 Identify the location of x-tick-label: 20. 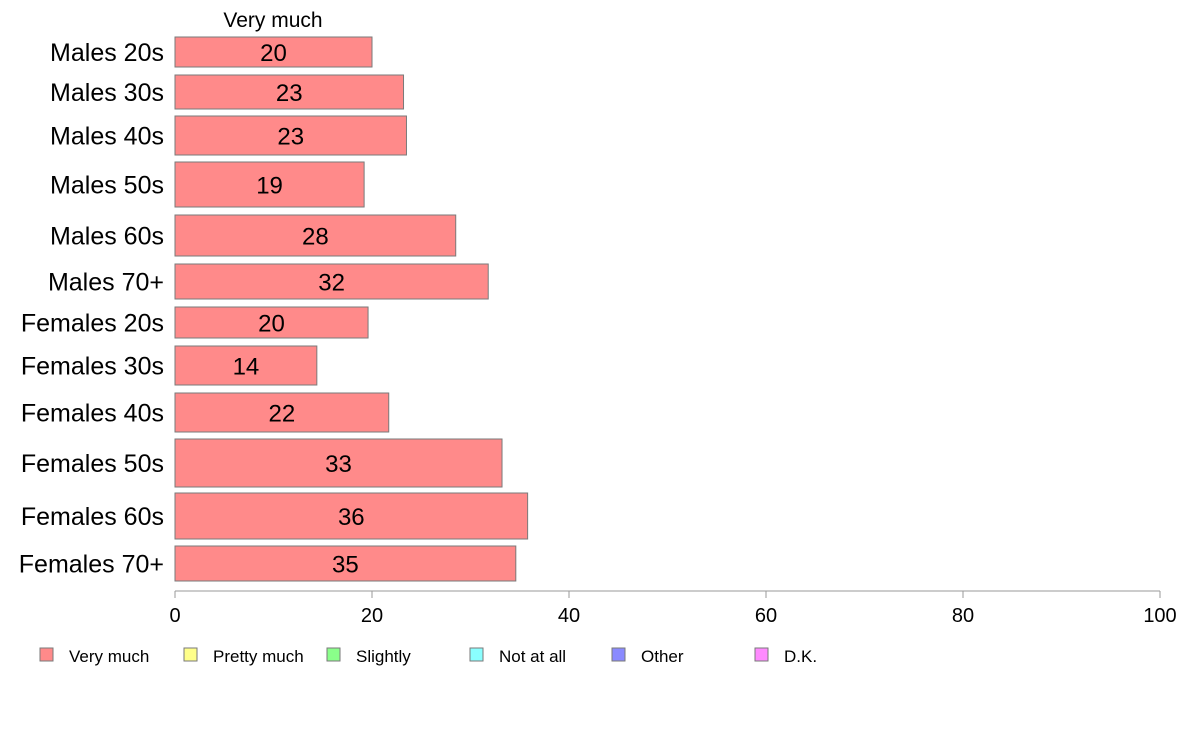
(372, 616).